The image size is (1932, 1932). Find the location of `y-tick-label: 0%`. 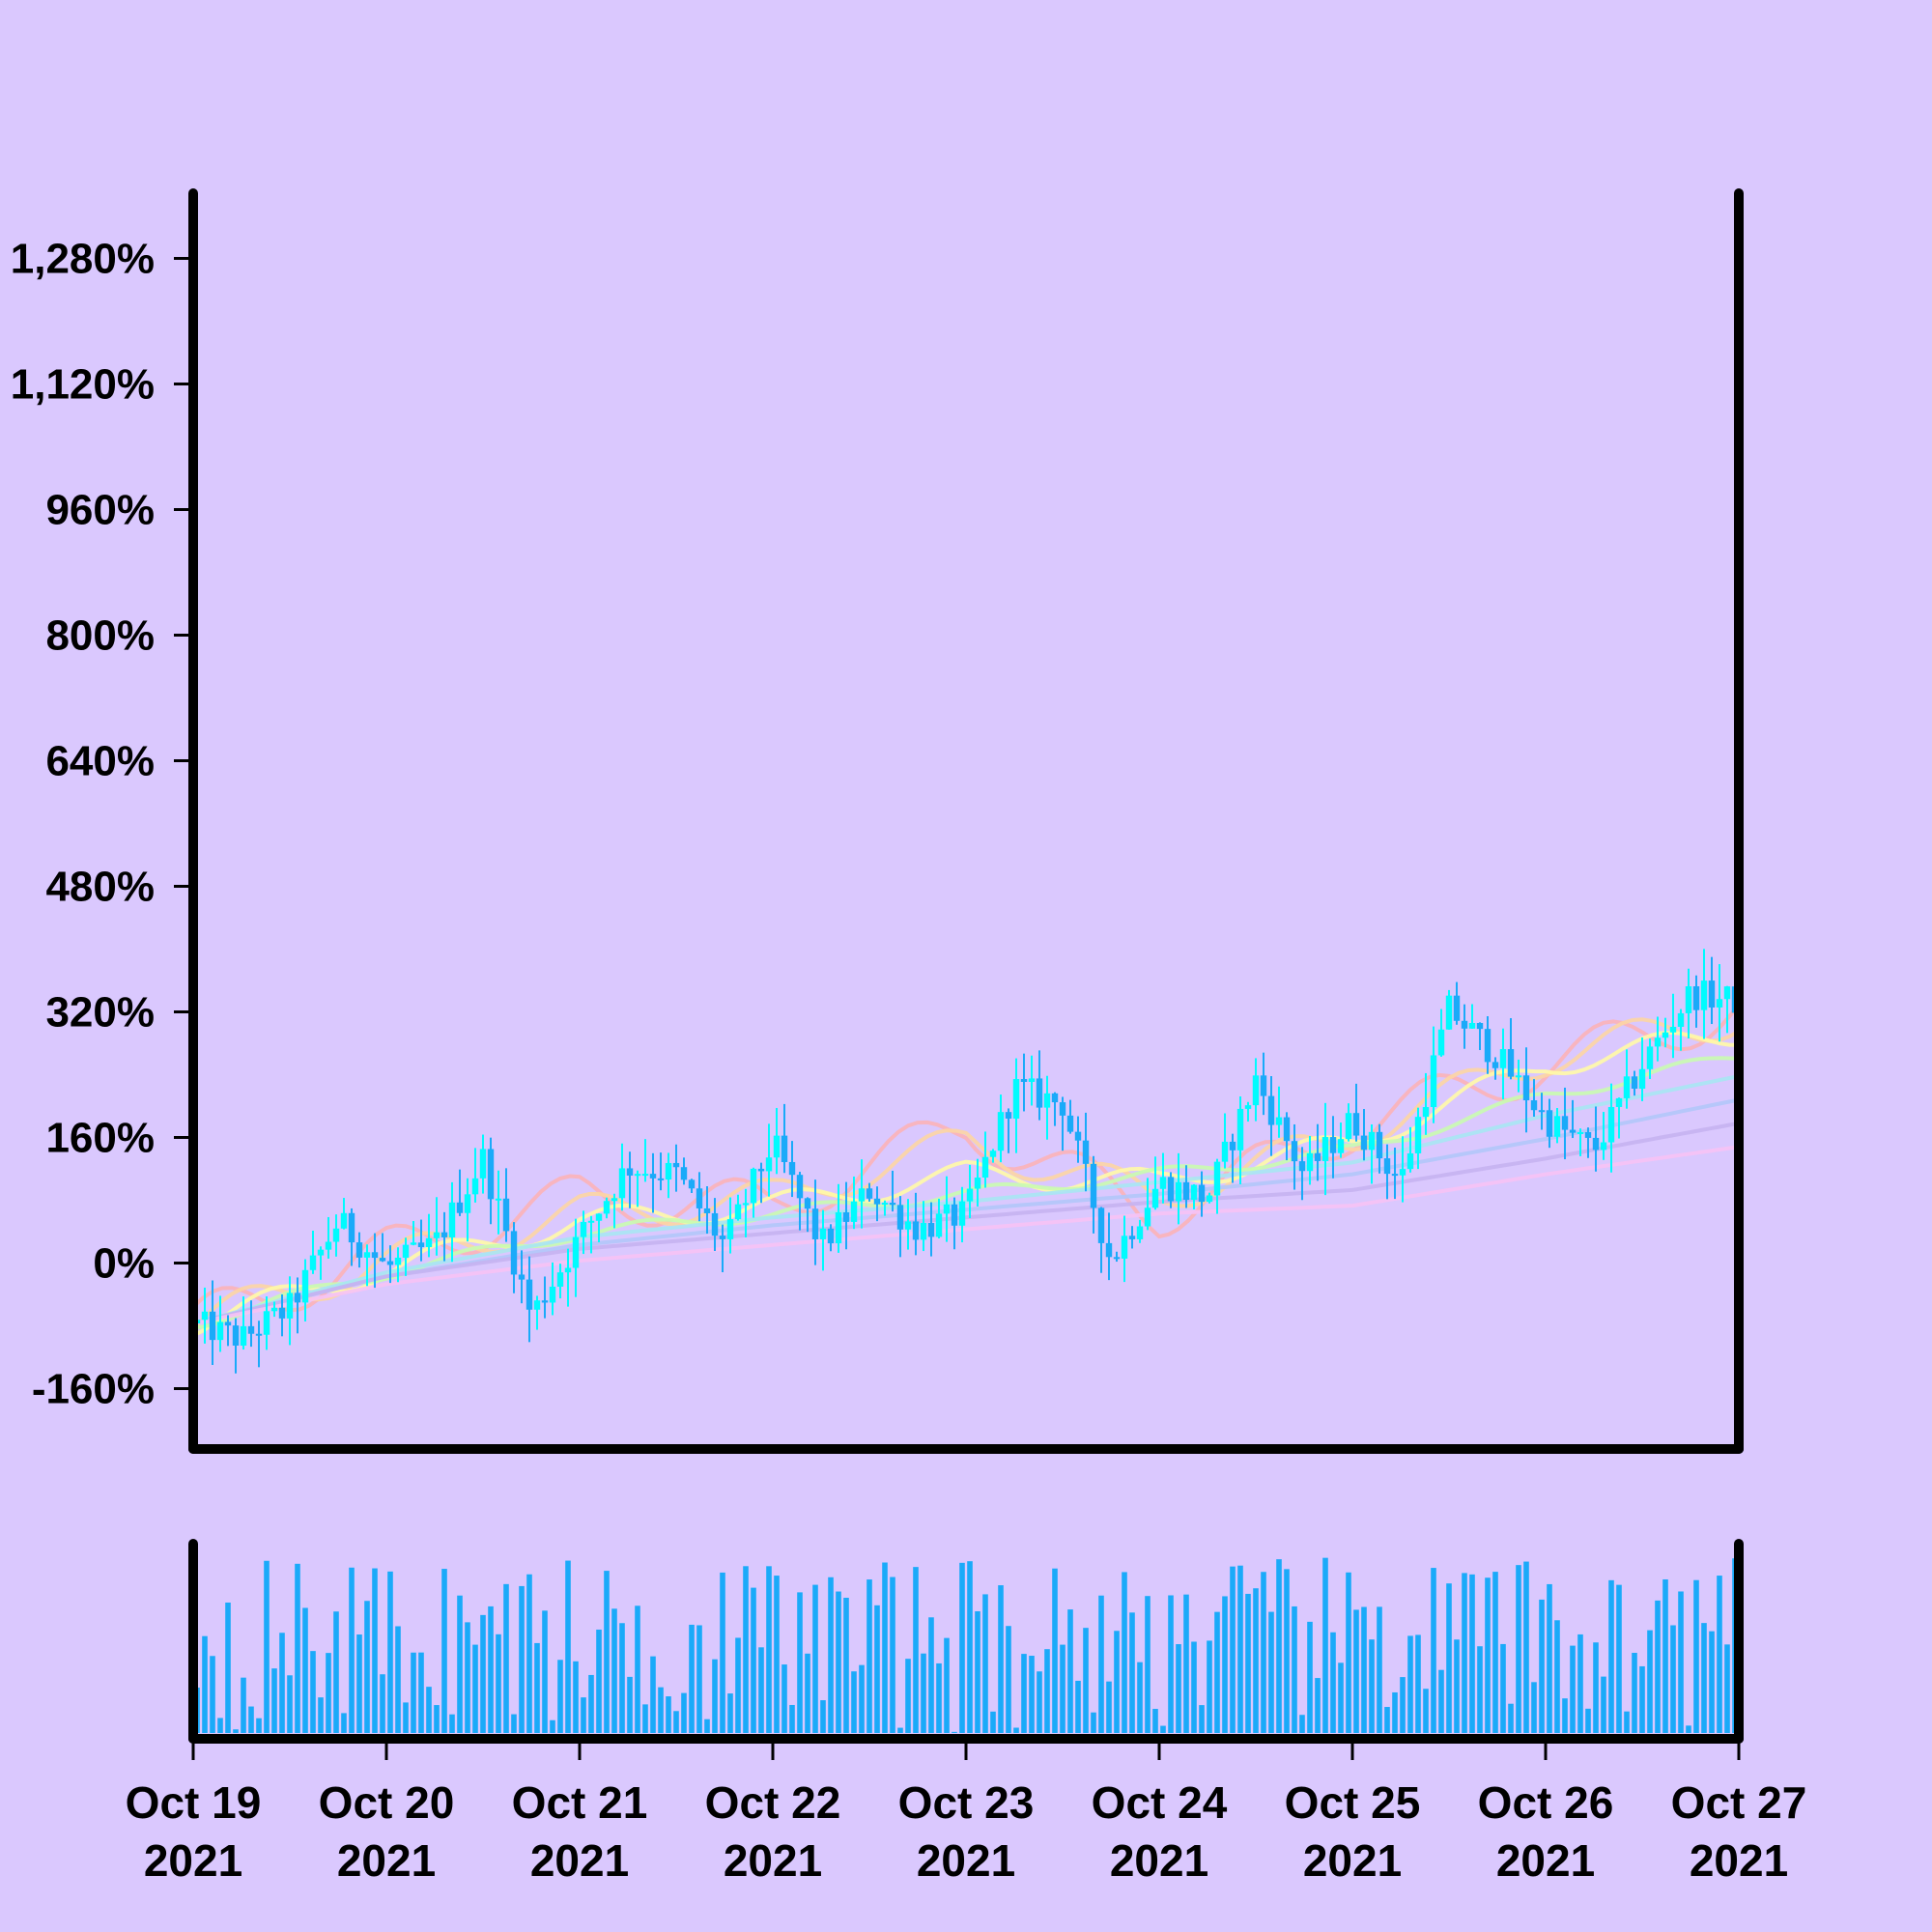

y-tick-label: 0% is located at coordinates (124, 1264).